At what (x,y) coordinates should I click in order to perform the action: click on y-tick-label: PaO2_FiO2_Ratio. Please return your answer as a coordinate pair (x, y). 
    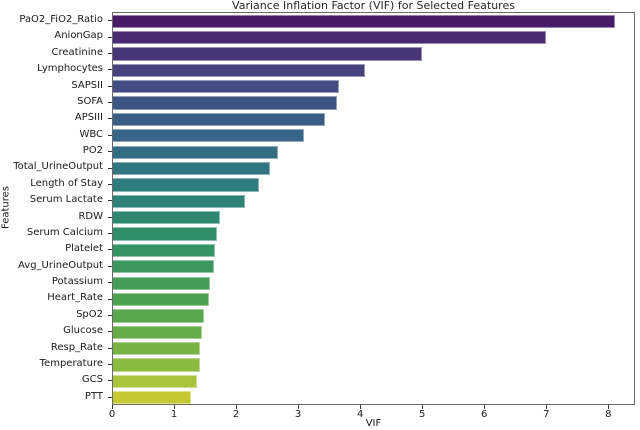
    Looking at the image, I should click on (61, 19).